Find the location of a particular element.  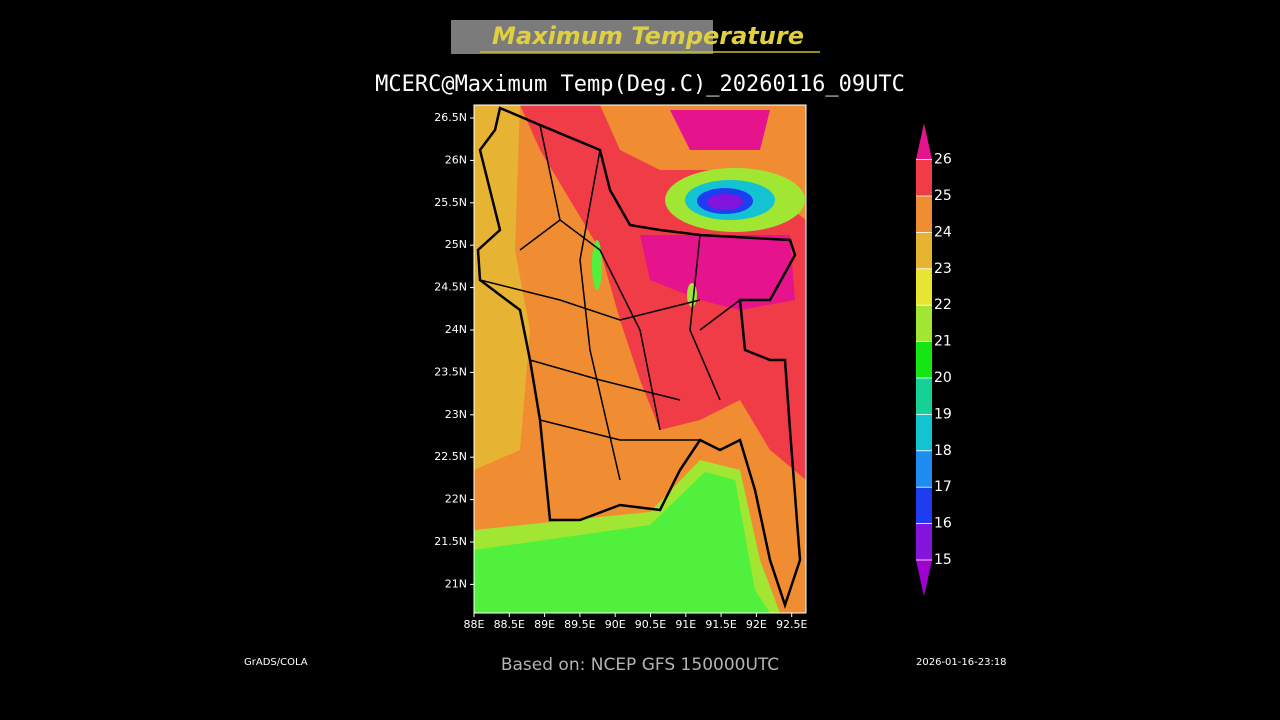

colorbar-label: 21 is located at coordinates (943, 342).